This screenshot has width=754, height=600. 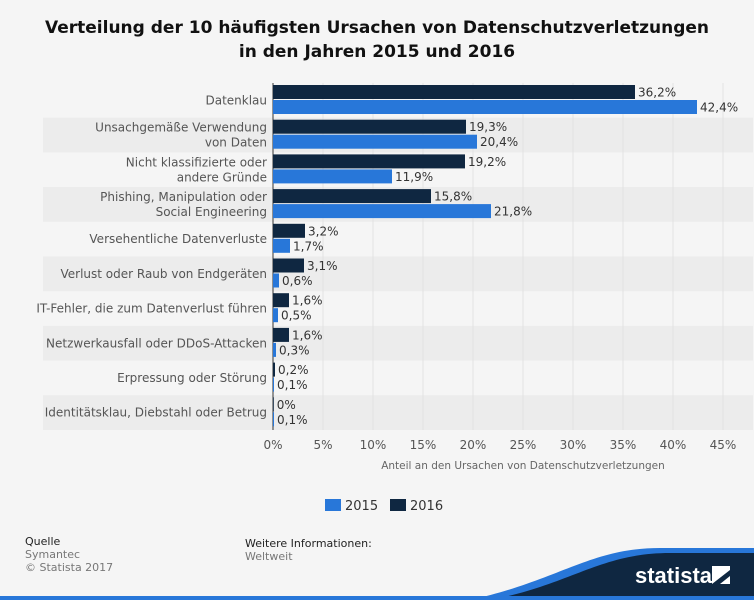 What do you see at coordinates (296, 316) in the screenshot?
I see `data-label: 0,5%` at bounding box center [296, 316].